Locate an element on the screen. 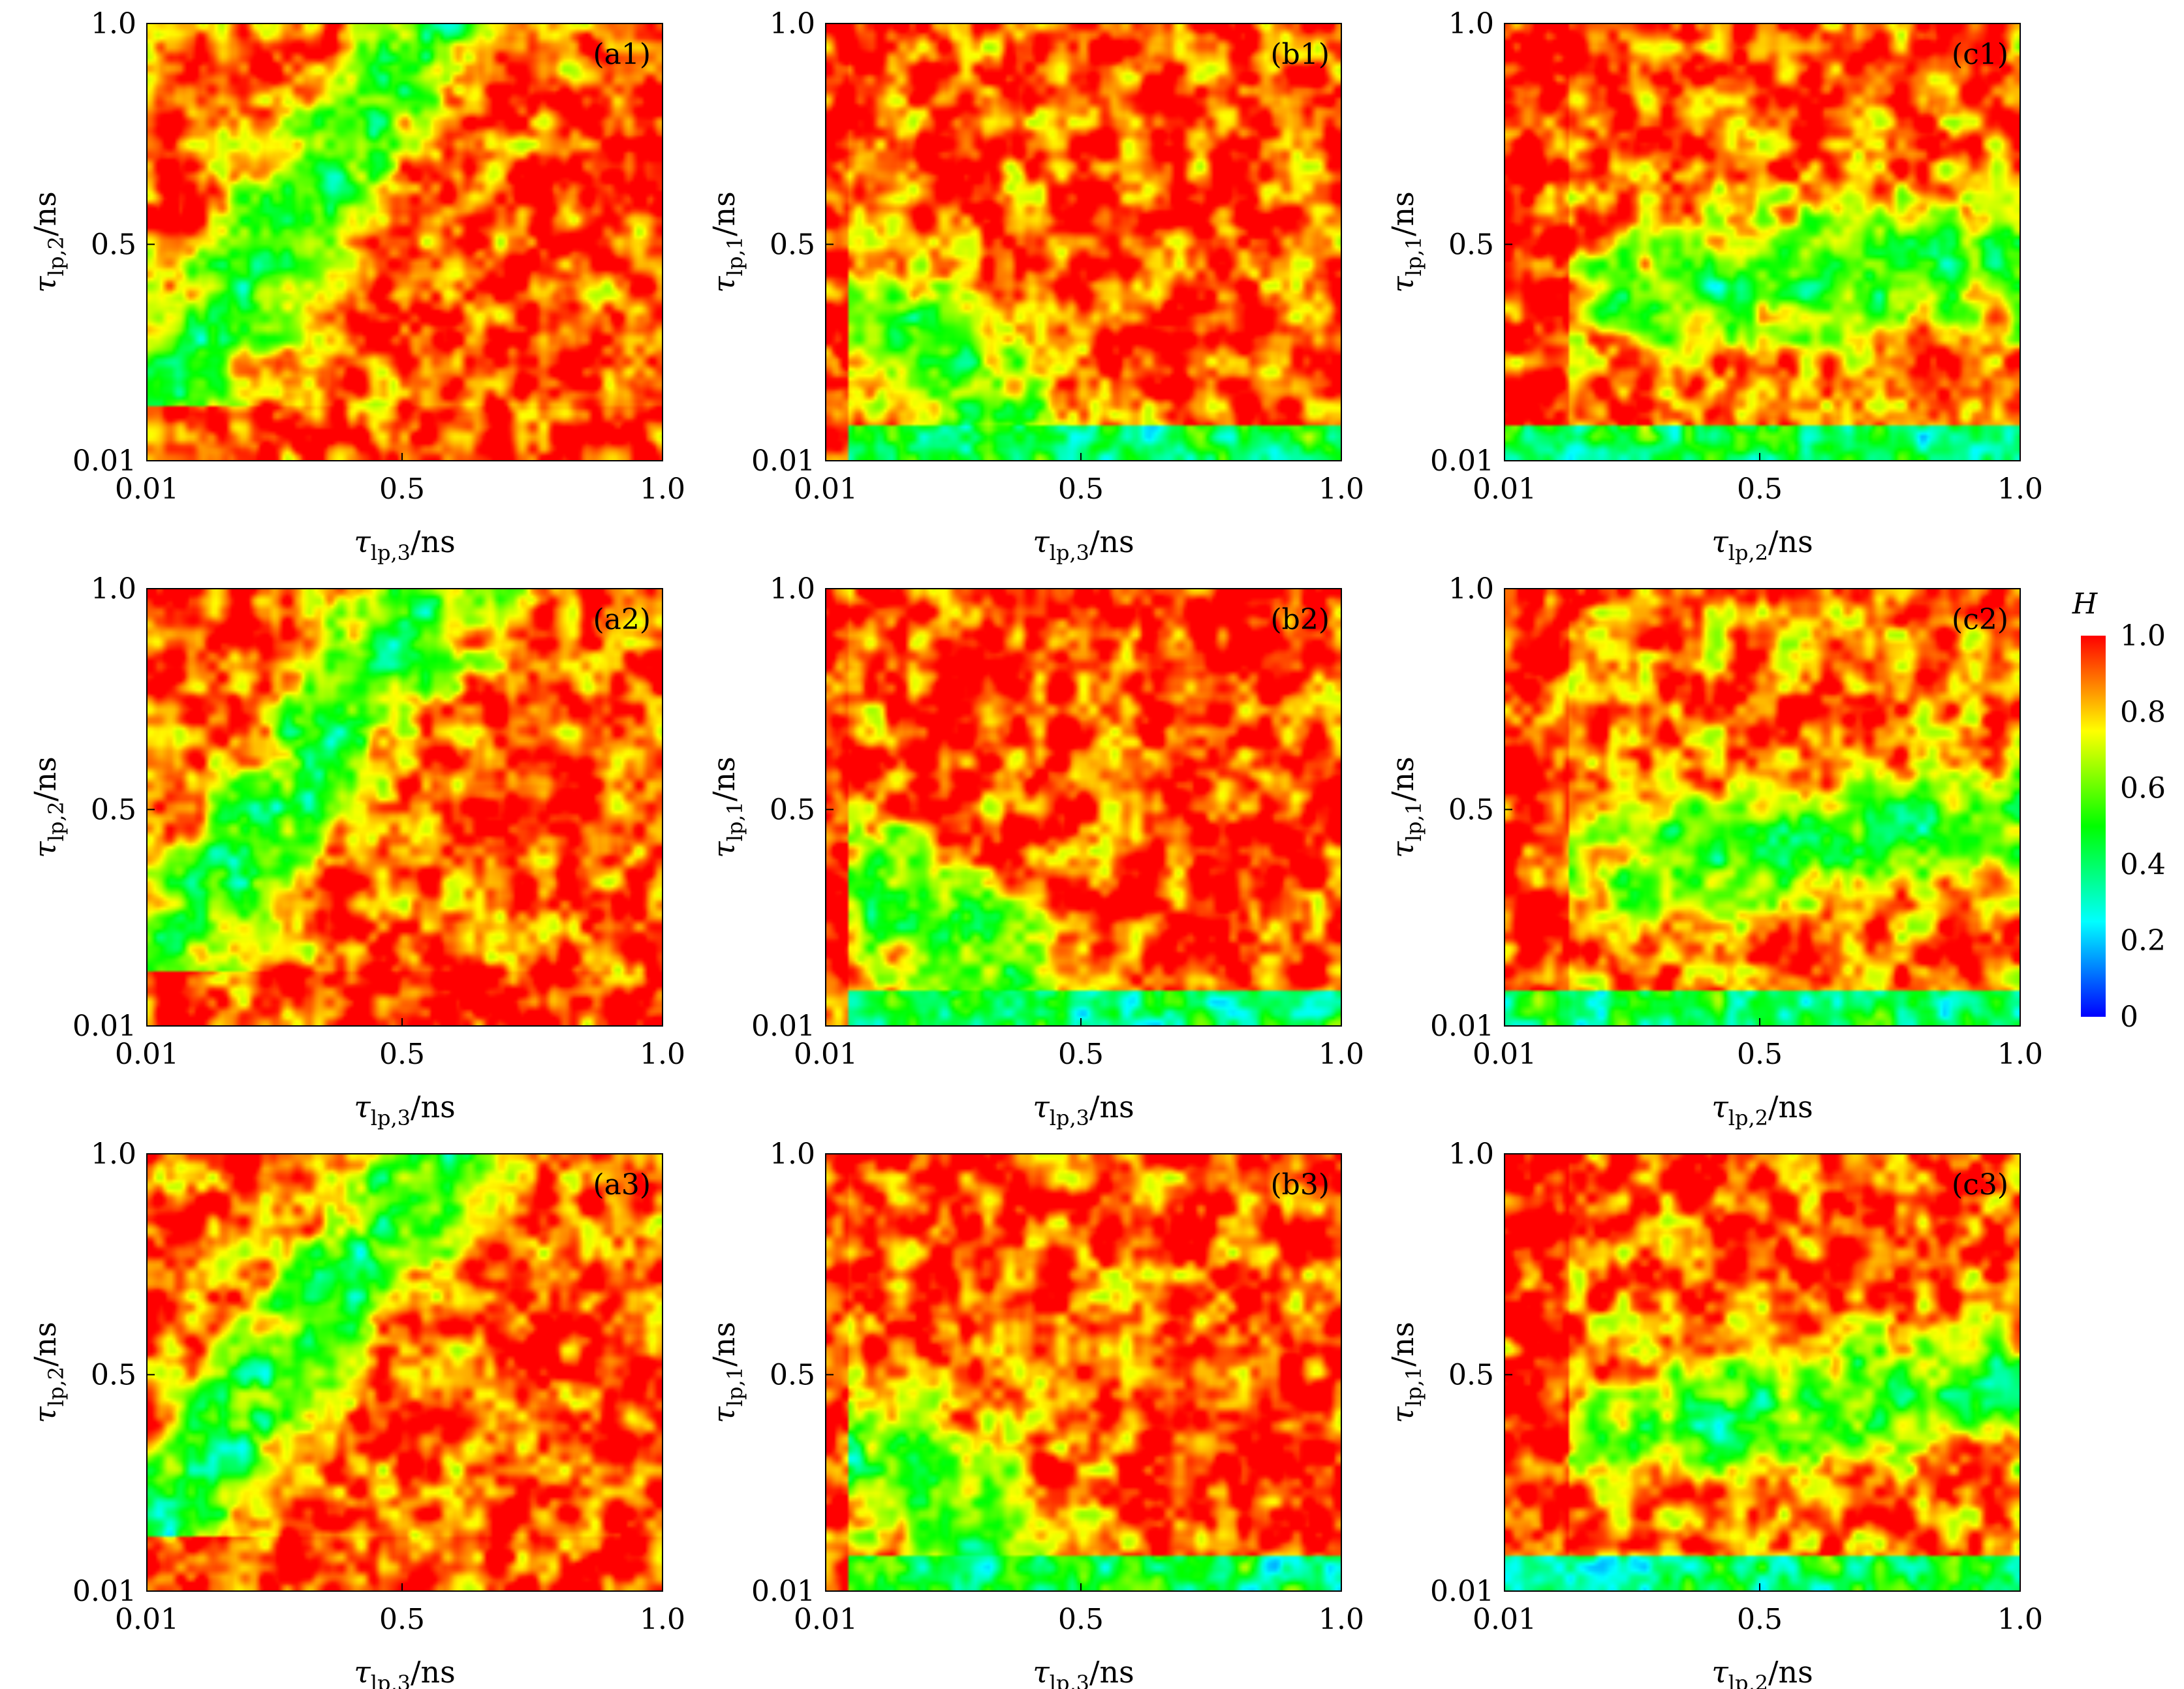 This screenshot has height=1689, width=2184. colorbar-gradient is located at coordinates (2094, 826).